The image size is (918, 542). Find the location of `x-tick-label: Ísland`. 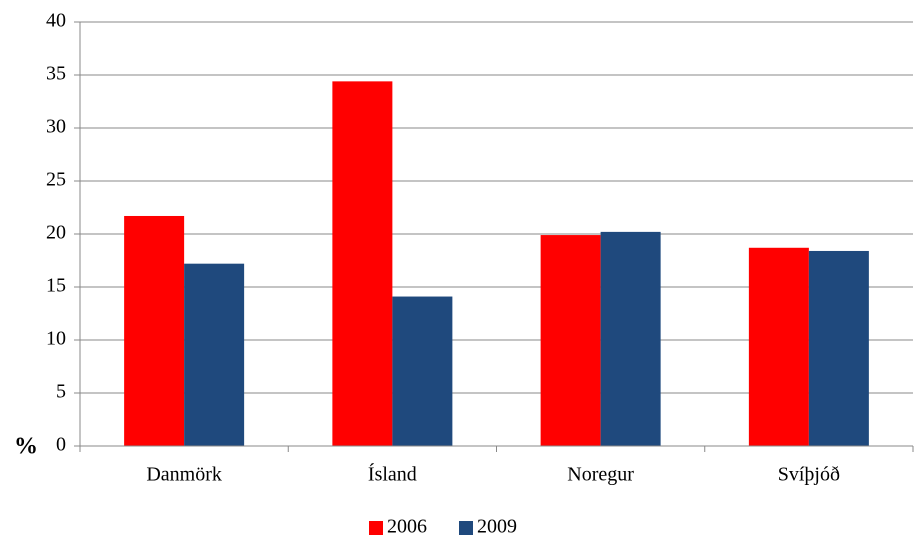

x-tick-label: Ísland is located at coordinates (392, 474).